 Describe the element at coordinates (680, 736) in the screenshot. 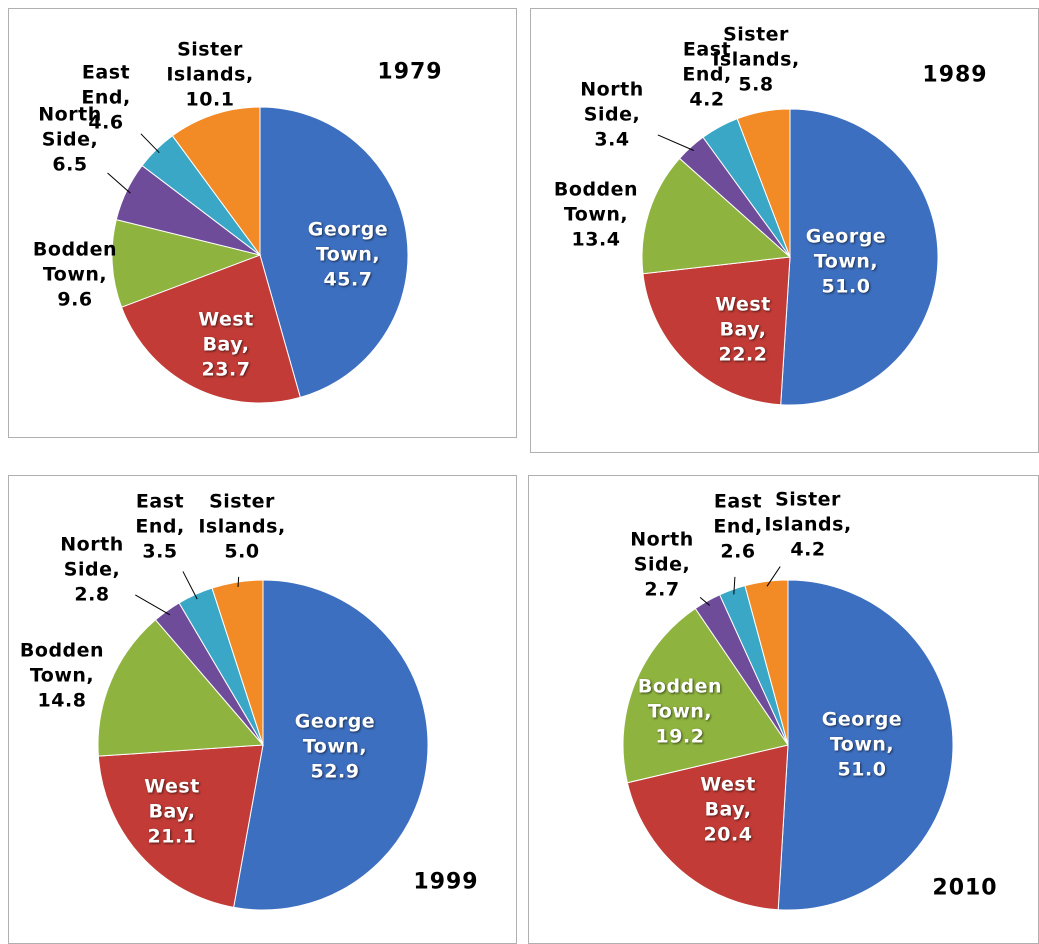

I see `value-label: 19.2` at that location.